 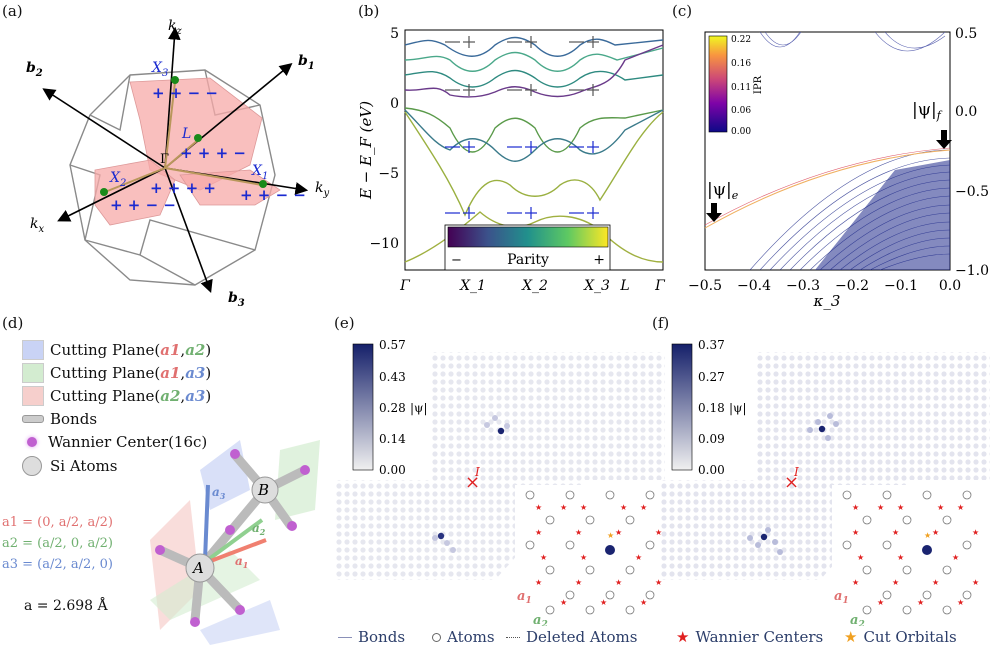 I want to click on legend-wannier: Wannier Center(16c), so click(x=114, y=442).